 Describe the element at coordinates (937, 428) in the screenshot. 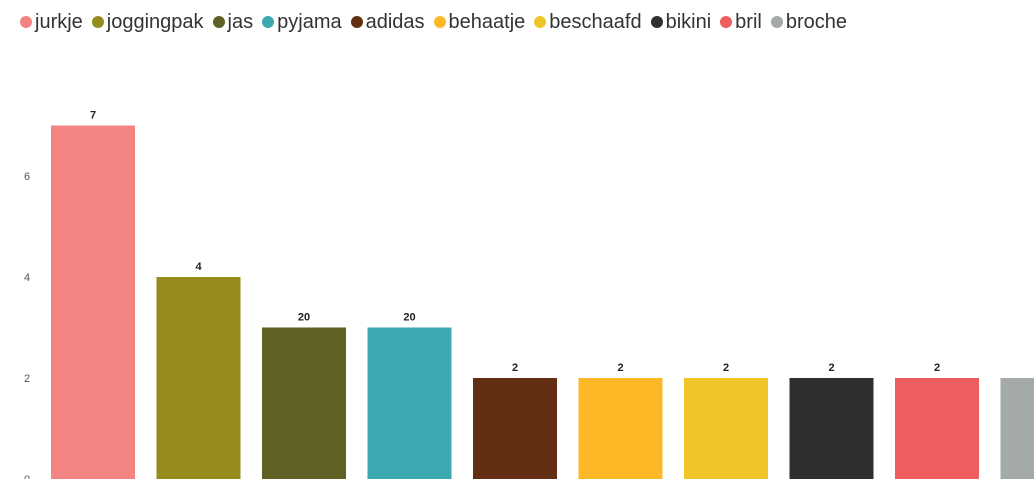

I see `bar-bril` at that location.